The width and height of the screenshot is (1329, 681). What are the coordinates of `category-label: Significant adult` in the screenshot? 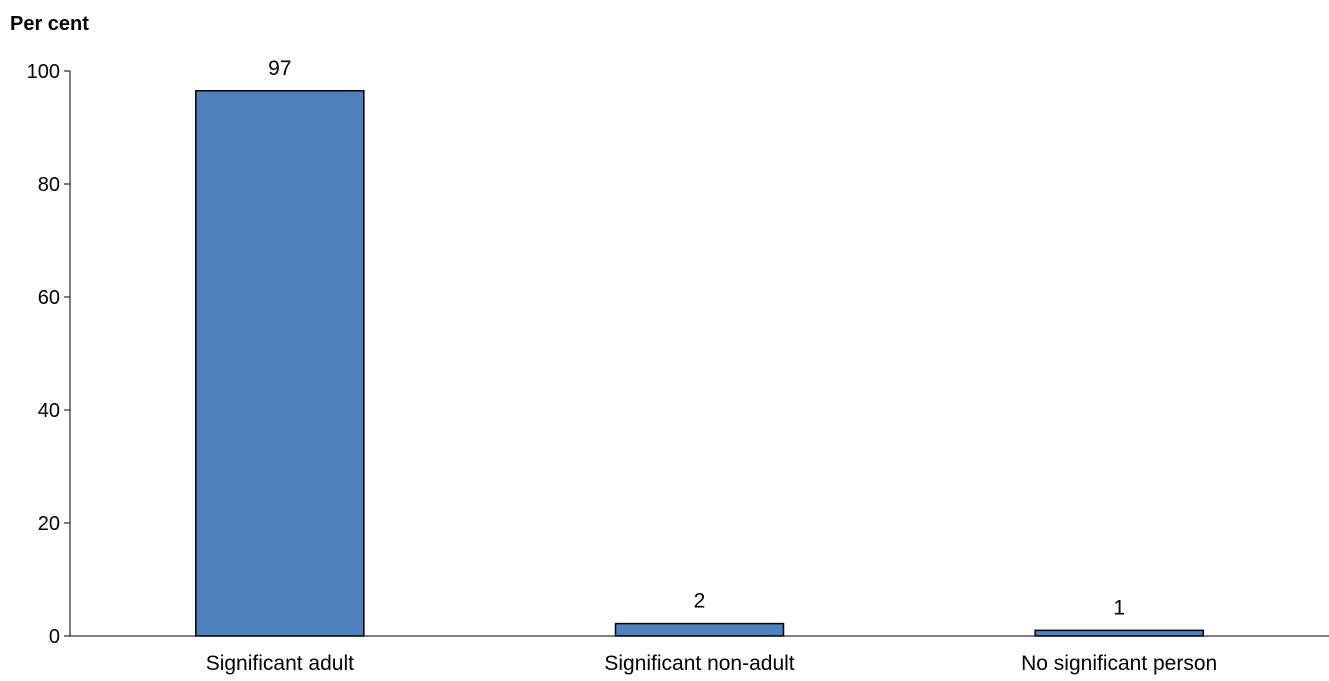 It's located at (280, 663).